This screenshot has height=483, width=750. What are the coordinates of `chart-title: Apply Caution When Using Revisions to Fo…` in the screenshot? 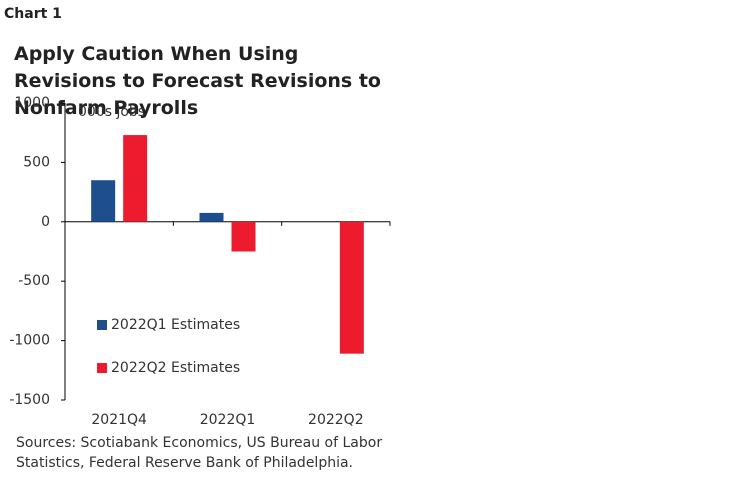 It's located at (197, 81).